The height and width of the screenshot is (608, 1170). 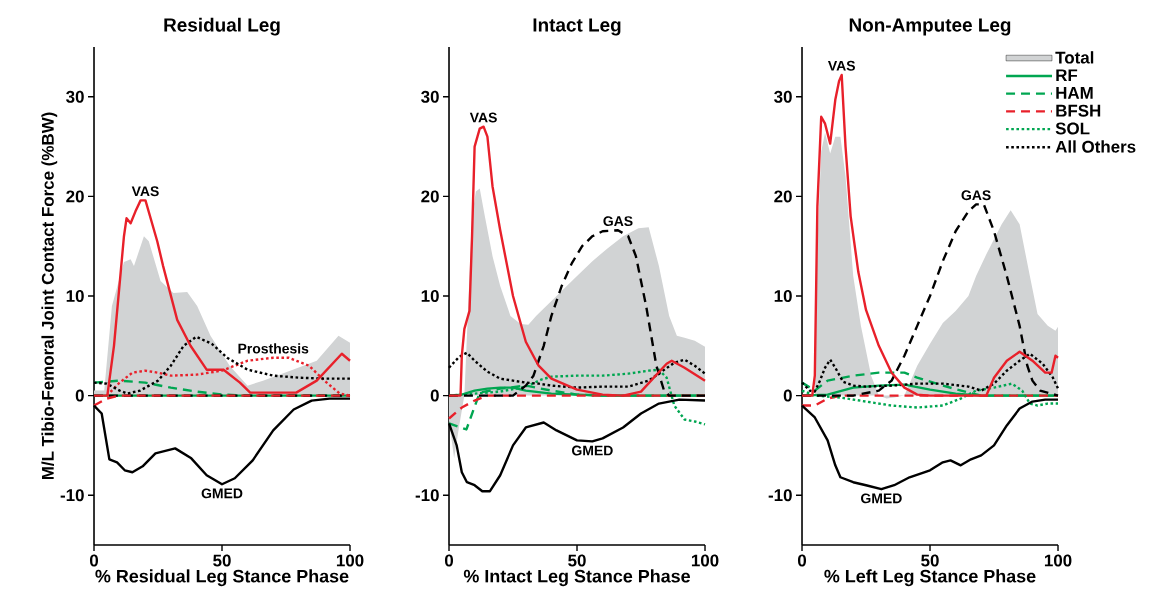 What do you see at coordinates (222, 26) in the screenshot?
I see `chart-title: Residual Leg` at bounding box center [222, 26].